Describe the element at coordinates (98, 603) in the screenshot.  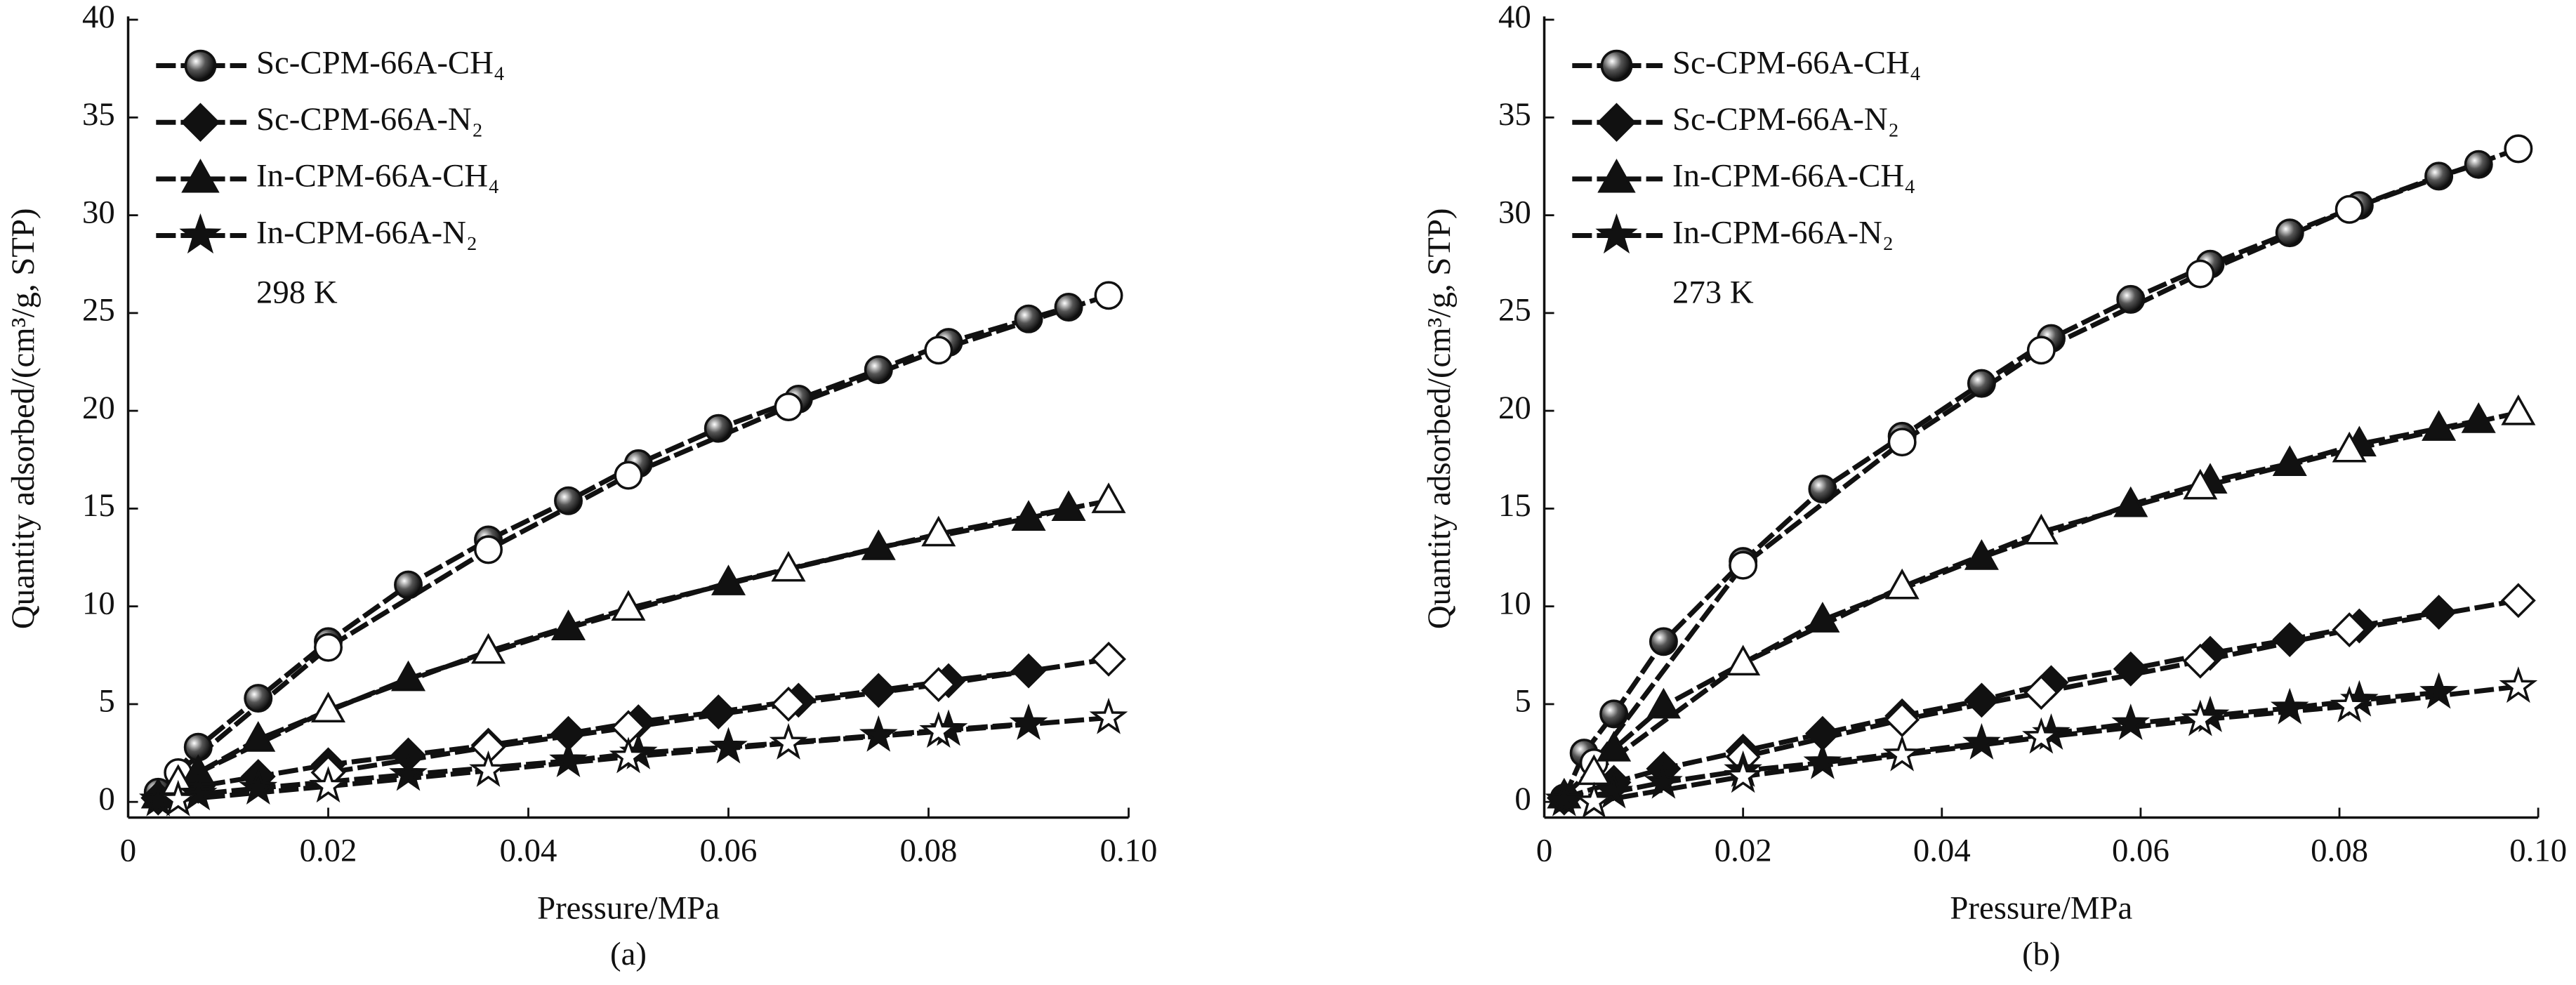
I see `y-tick-label: 10` at that location.